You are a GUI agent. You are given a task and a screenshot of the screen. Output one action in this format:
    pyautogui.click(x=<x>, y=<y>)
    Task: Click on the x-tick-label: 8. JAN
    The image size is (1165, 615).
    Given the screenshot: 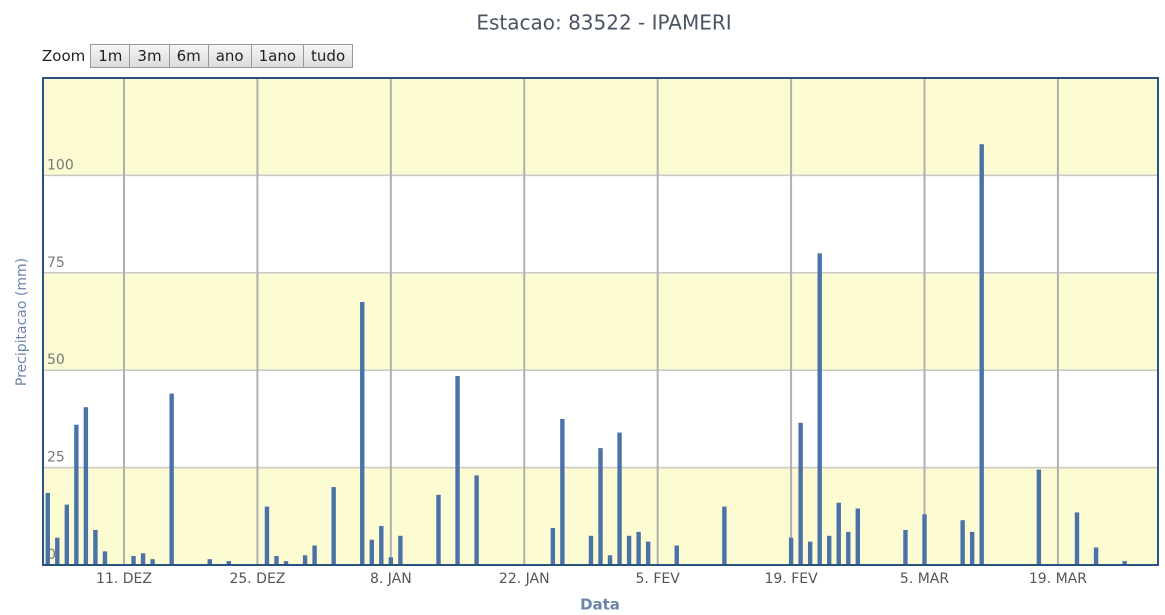 What is the action you would take?
    pyautogui.click(x=391, y=579)
    